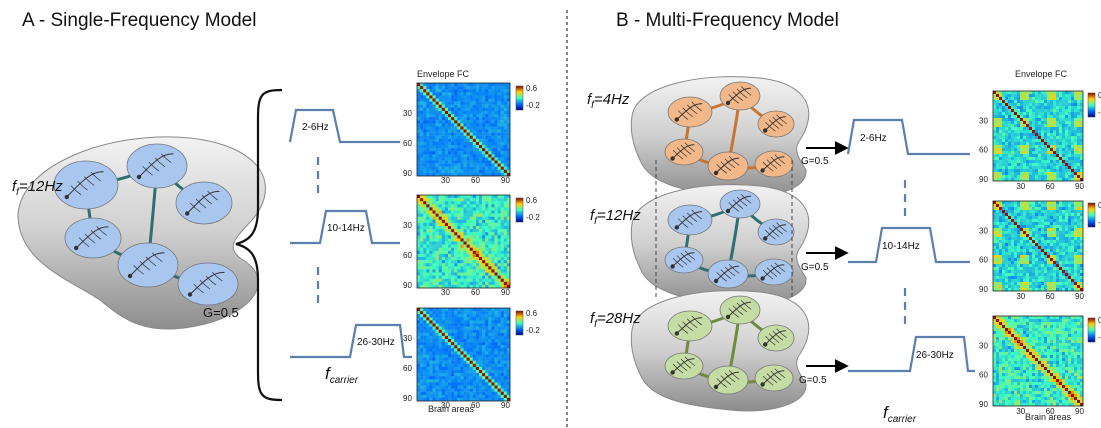 The height and width of the screenshot is (428, 1101). Describe the element at coordinates (463, 129) in the screenshot. I see `fc-a-2-6hz` at that location.